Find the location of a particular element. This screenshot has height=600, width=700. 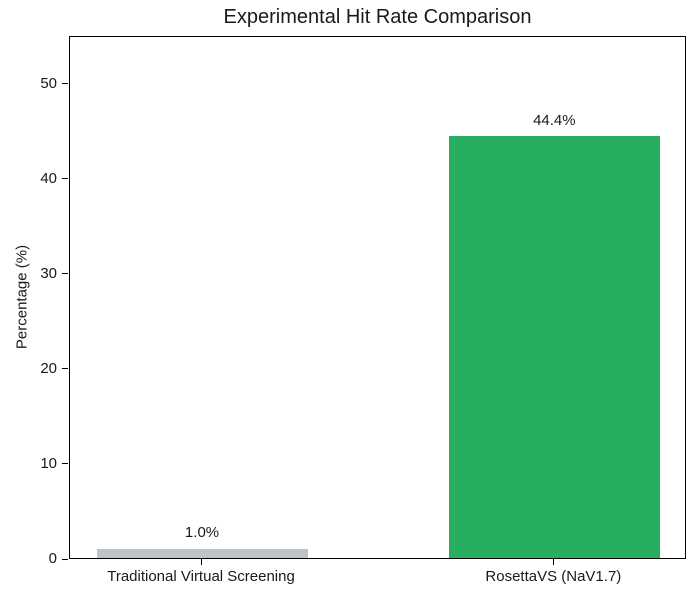

bar-value-label: 1.0% is located at coordinates (202, 533).